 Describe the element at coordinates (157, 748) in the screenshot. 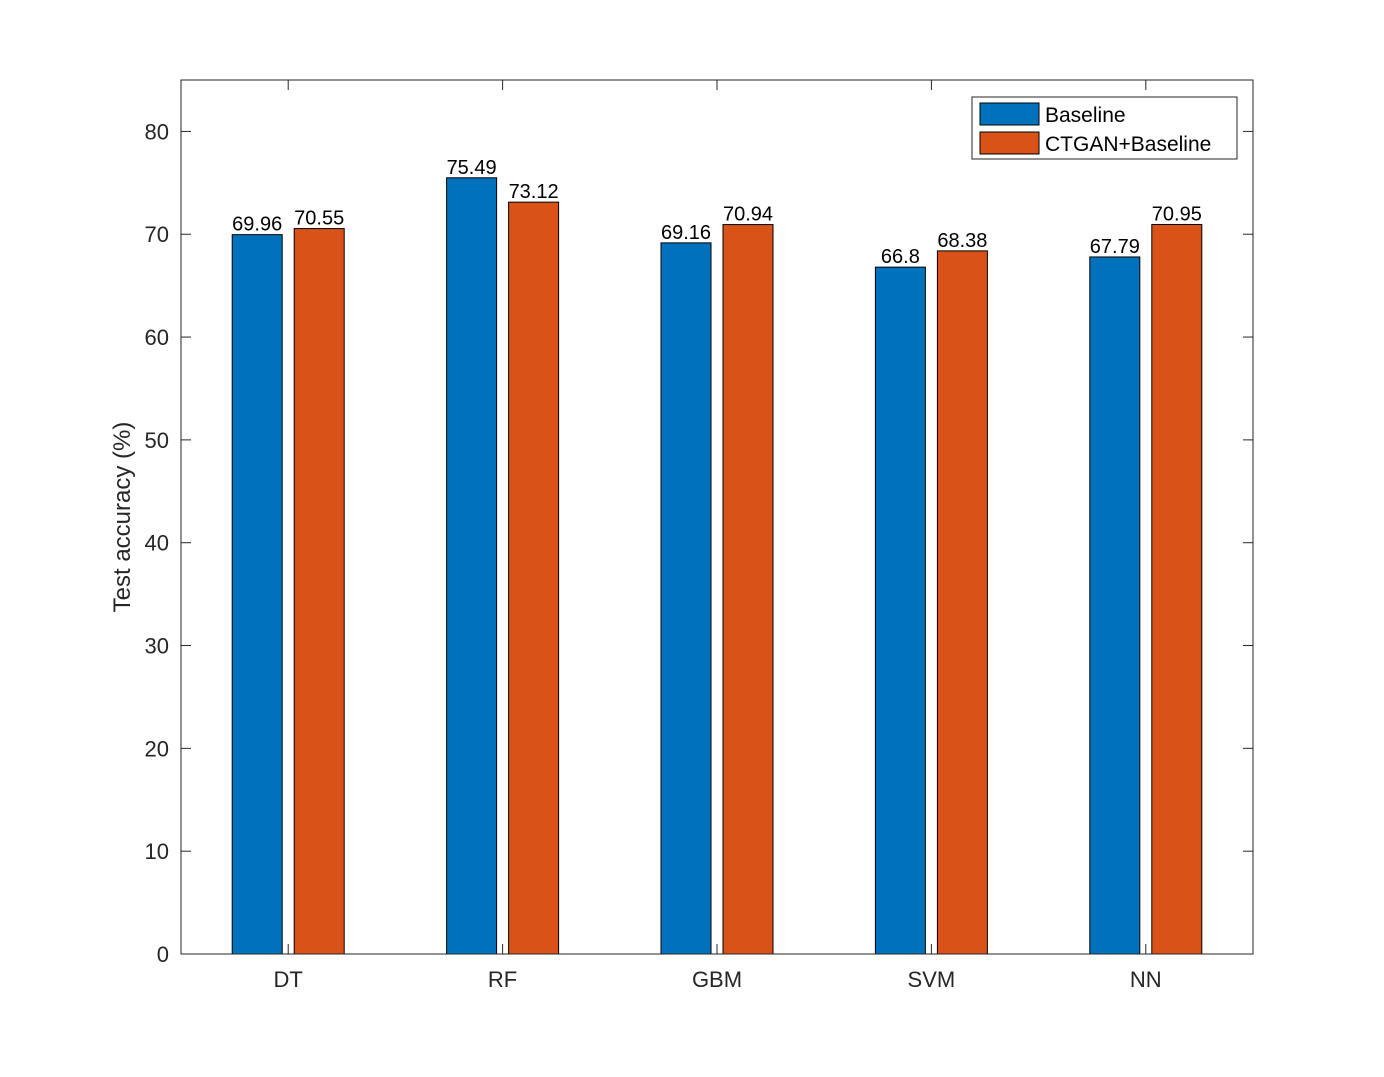

I see `y-tick-label-20: 20` at that location.